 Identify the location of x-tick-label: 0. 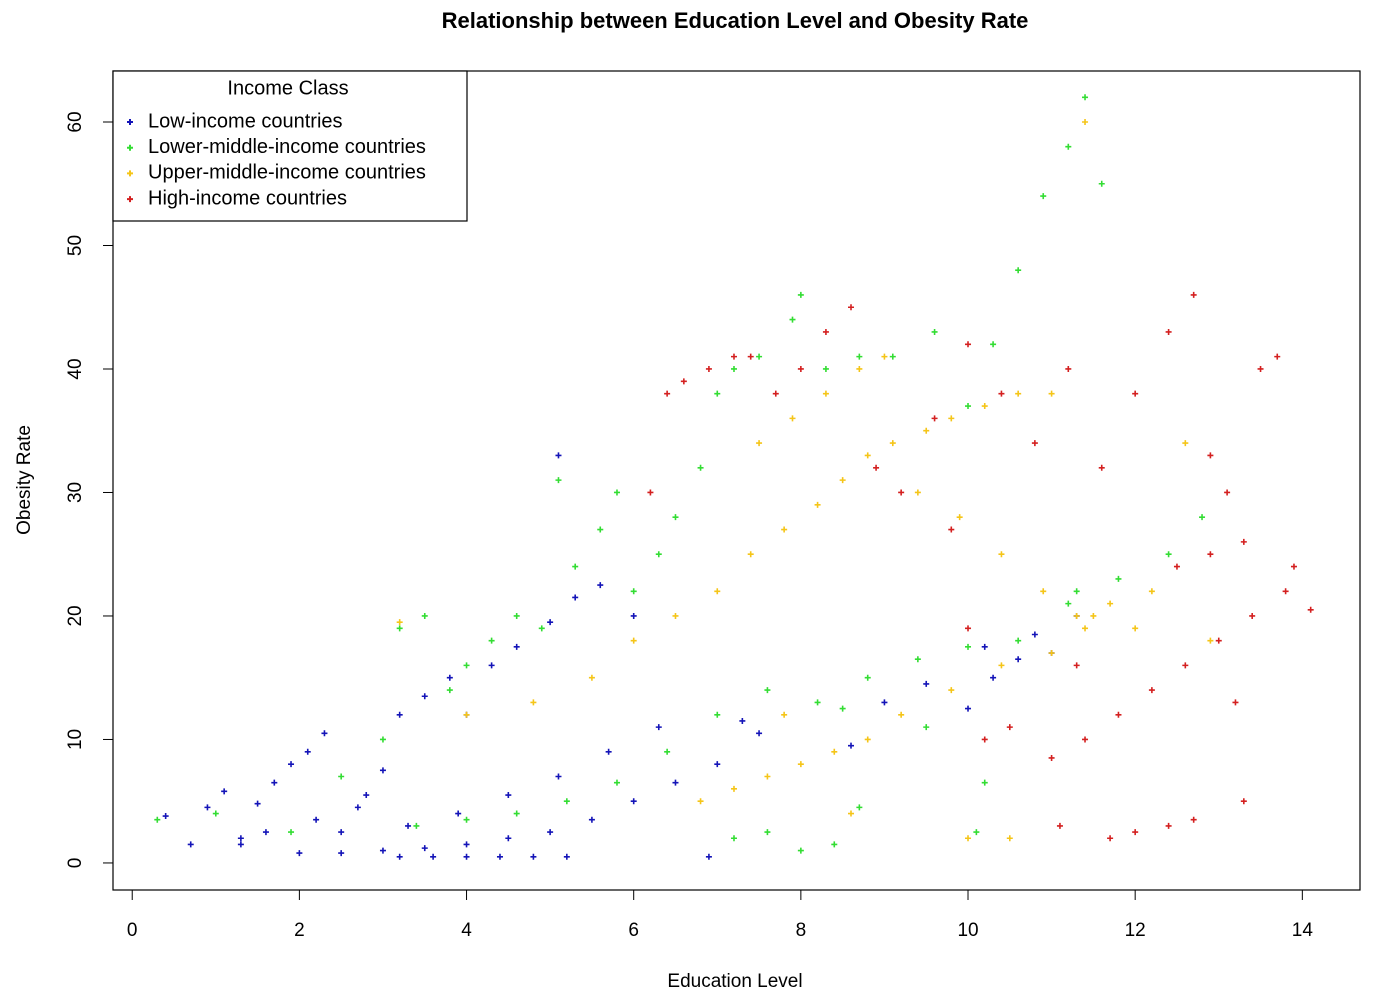
(132, 930).